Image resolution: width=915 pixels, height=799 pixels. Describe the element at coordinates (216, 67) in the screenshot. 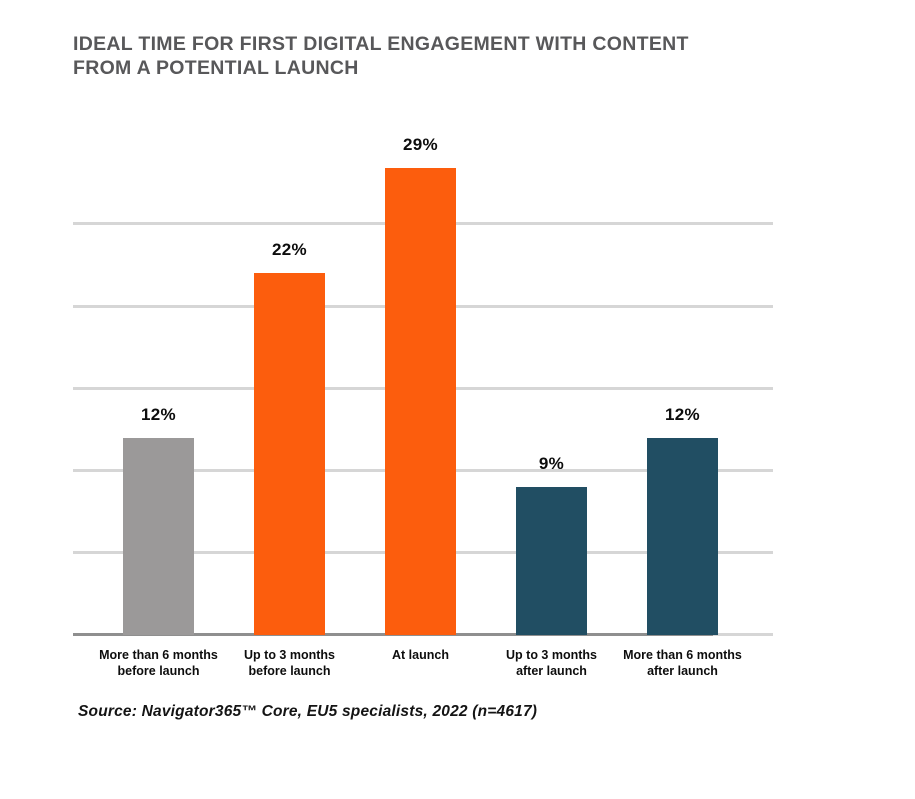

I see `chart-title-line2: FROM A POTENTIAL LAUNCH` at that location.